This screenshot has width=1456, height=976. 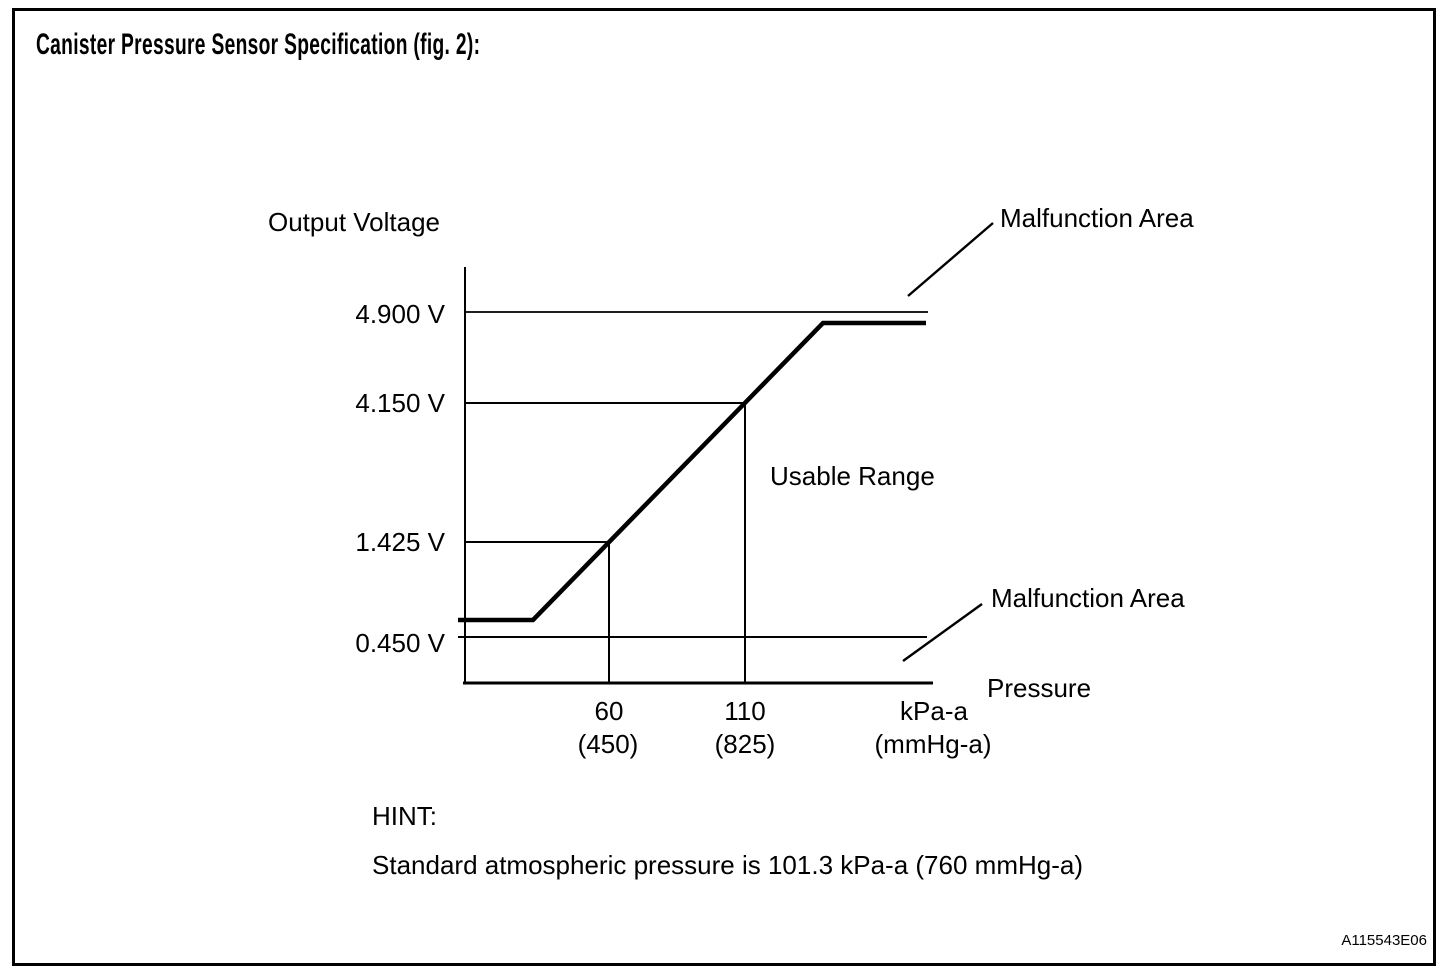 I want to click on x-unit-mmhg: (mmHg-a), so click(x=933, y=744).